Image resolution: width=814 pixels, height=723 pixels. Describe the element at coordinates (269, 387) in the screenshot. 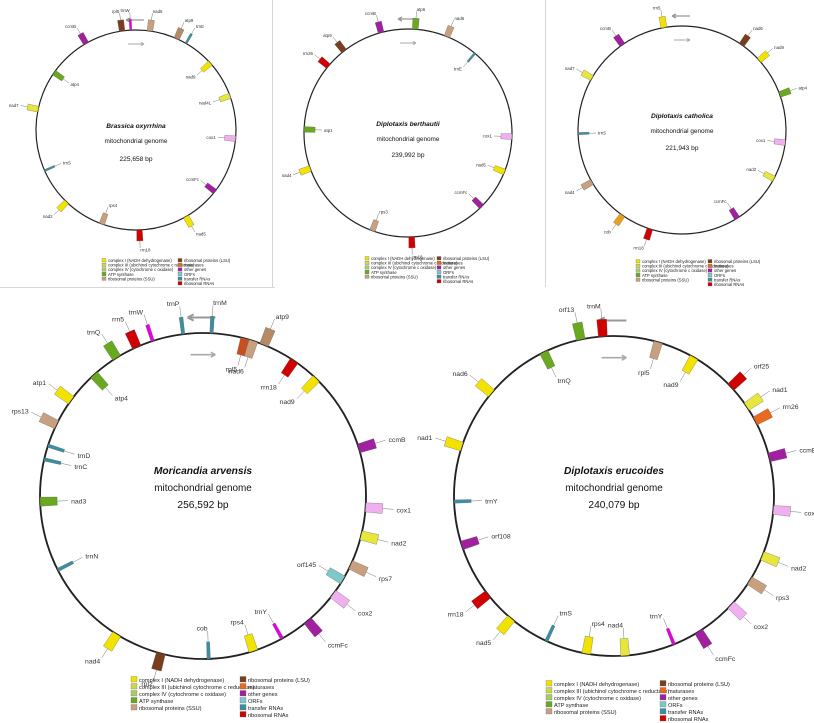

I see `gene-label: rrn18` at that location.